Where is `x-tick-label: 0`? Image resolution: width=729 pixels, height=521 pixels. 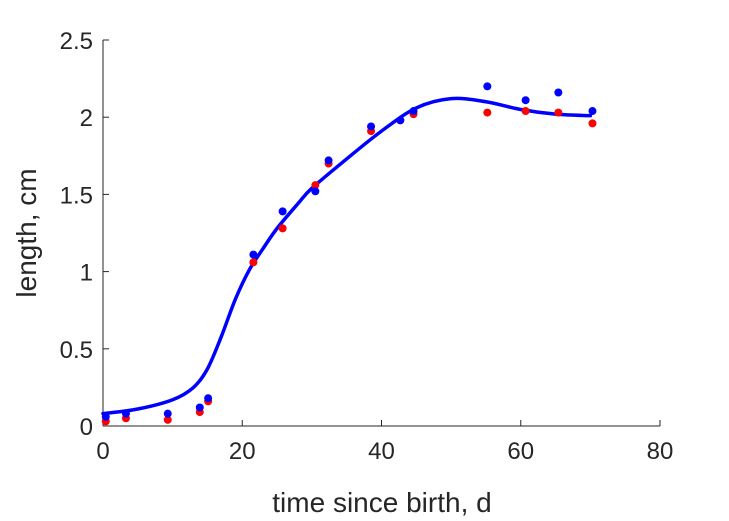 x-tick-label: 0 is located at coordinates (102, 451).